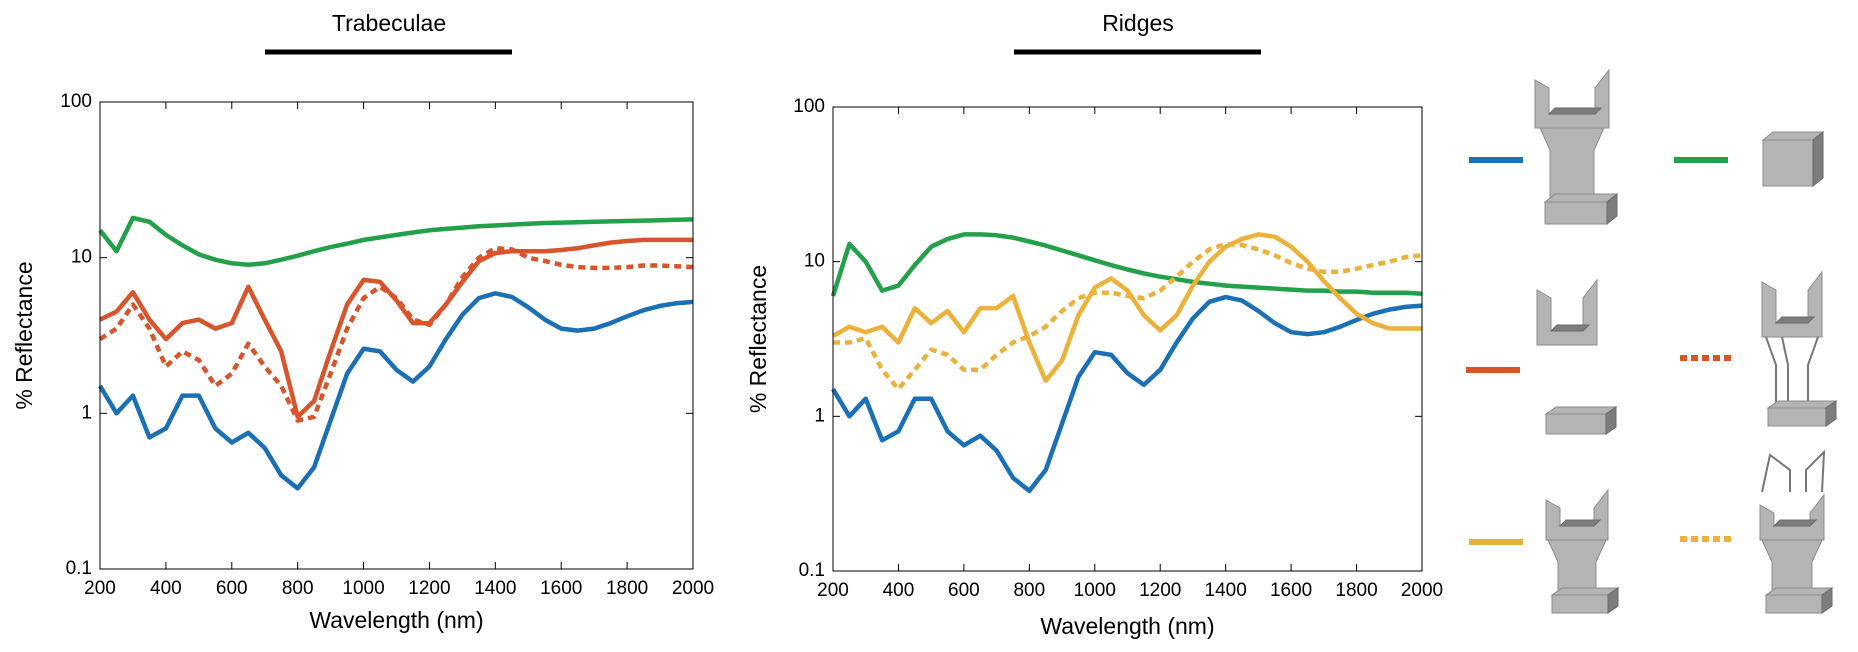  What do you see at coordinates (389, 23) in the screenshot?
I see `chart-title: Trabeculae` at bounding box center [389, 23].